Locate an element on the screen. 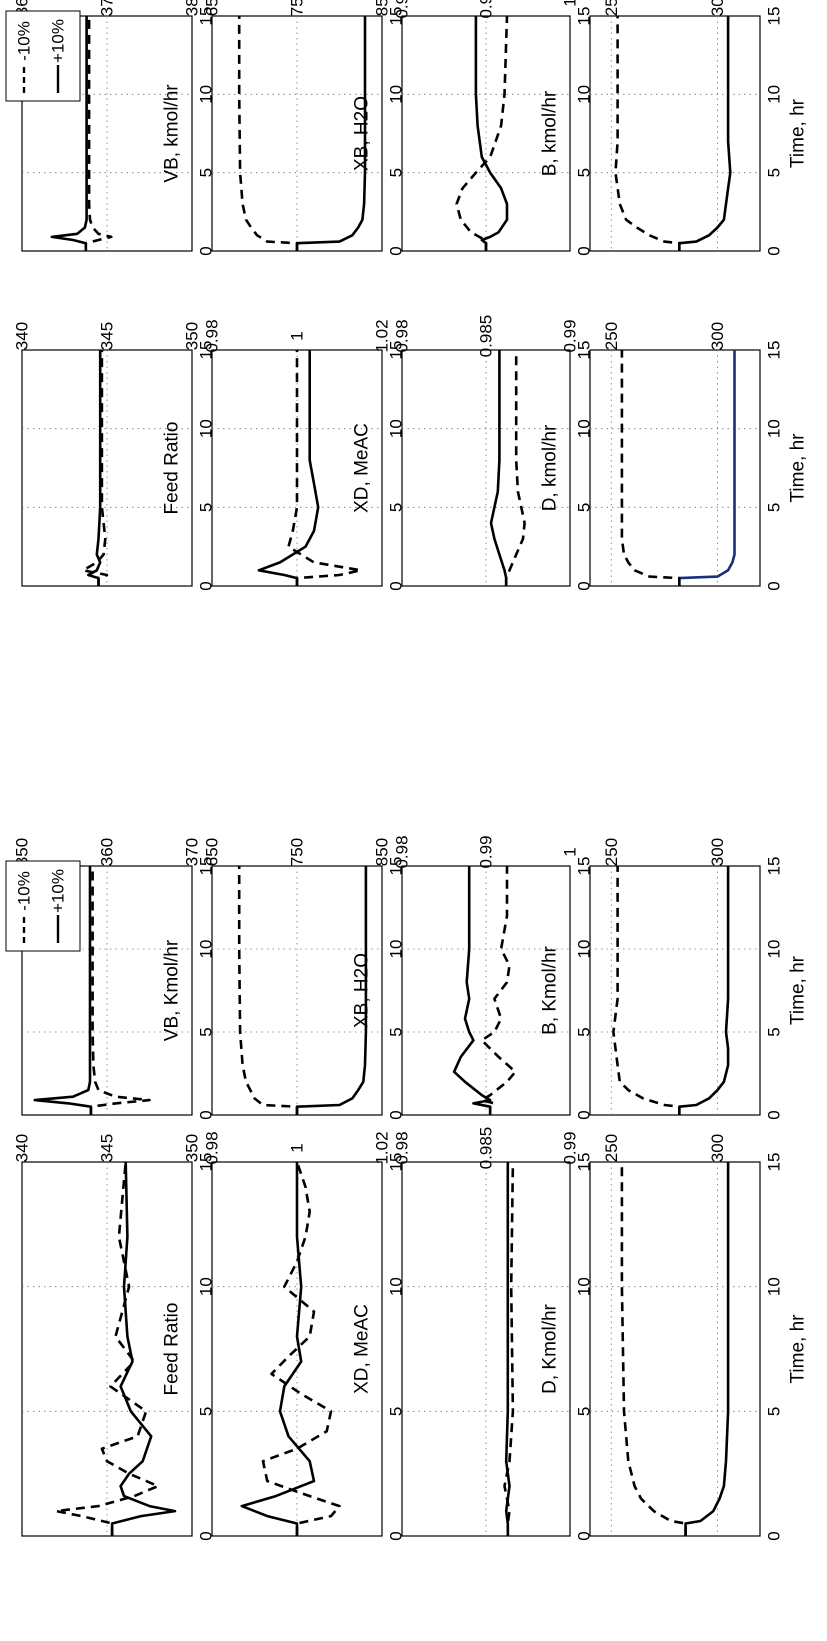  value-tick-label: 1.02 is located at coordinates (382, 1147).